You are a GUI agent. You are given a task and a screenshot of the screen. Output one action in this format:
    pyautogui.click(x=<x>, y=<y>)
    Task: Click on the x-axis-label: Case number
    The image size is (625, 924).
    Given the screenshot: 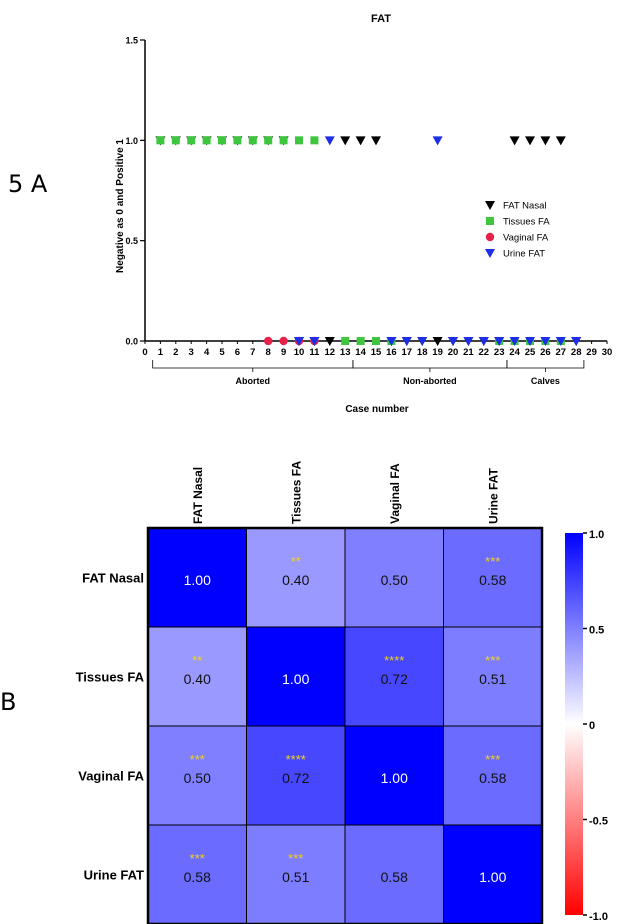 What is the action you would take?
    pyautogui.click(x=376, y=409)
    